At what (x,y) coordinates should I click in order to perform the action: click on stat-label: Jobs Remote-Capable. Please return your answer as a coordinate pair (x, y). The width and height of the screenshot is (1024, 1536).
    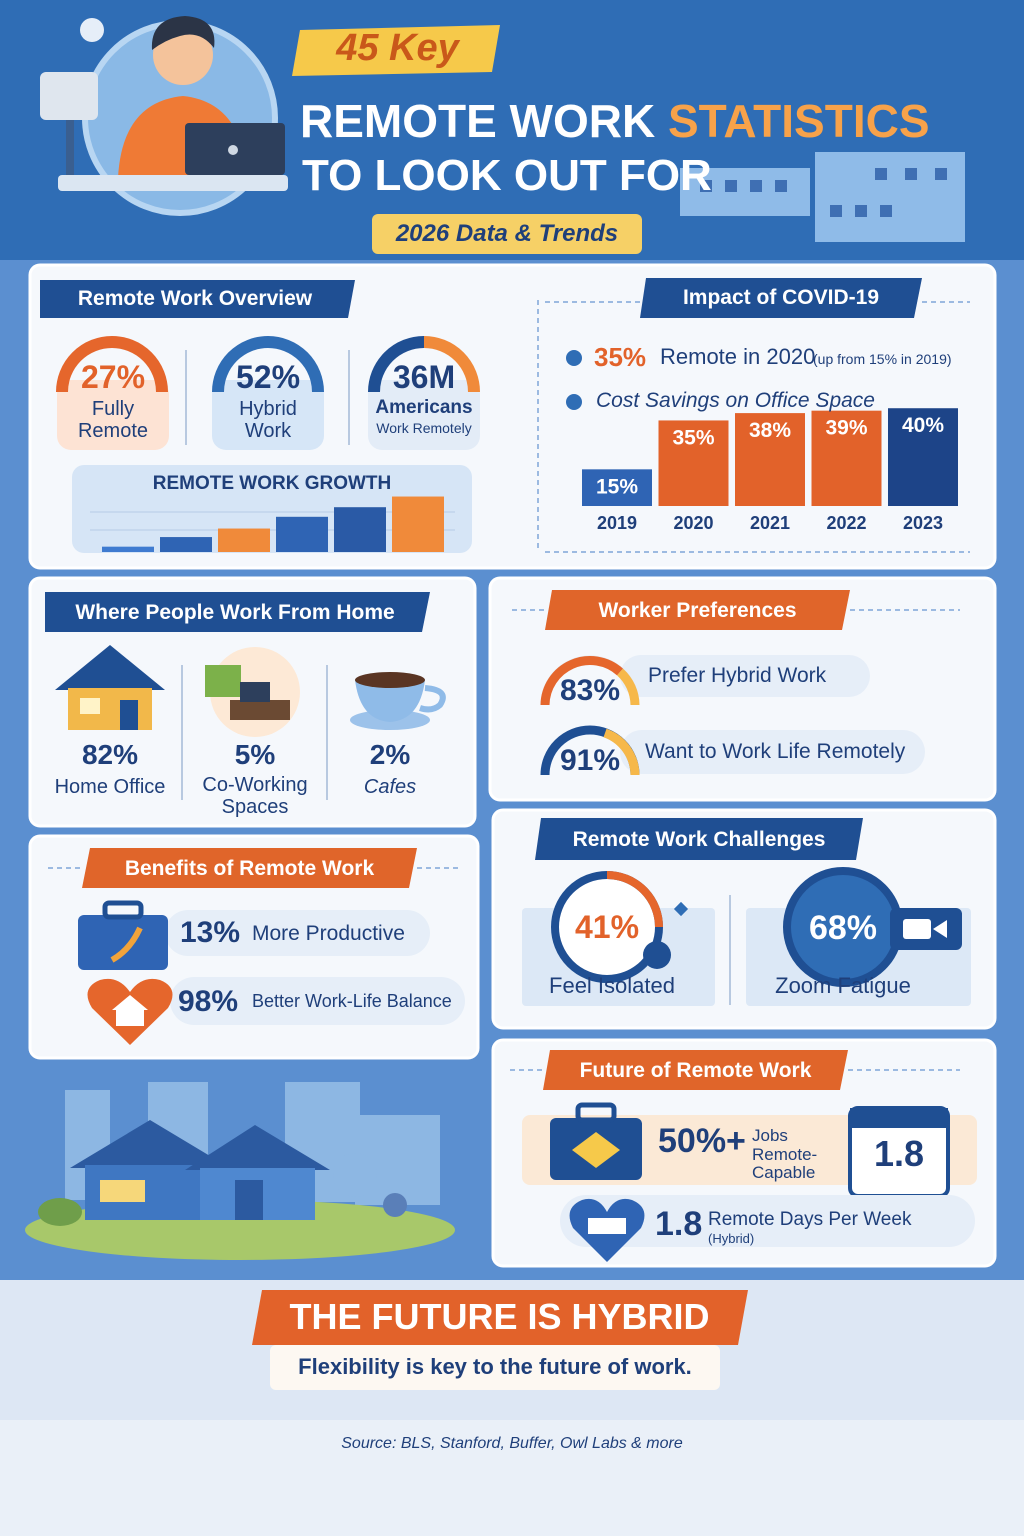
    Looking at the image, I should click on (785, 1154).